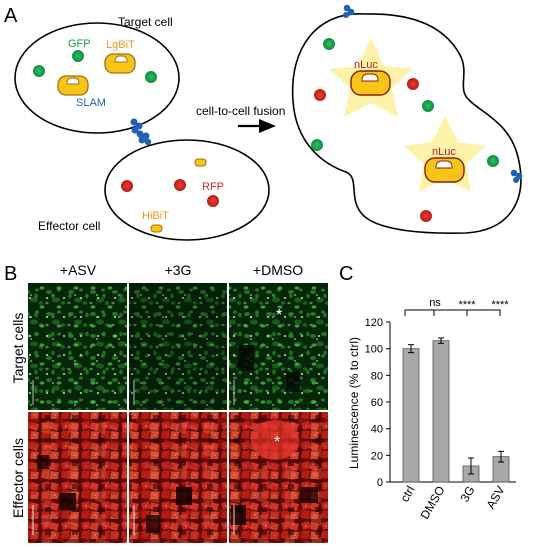  What do you see at coordinates (374, 323) in the screenshot?
I see `y-tick-label: 120` at bounding box center [374, 323].